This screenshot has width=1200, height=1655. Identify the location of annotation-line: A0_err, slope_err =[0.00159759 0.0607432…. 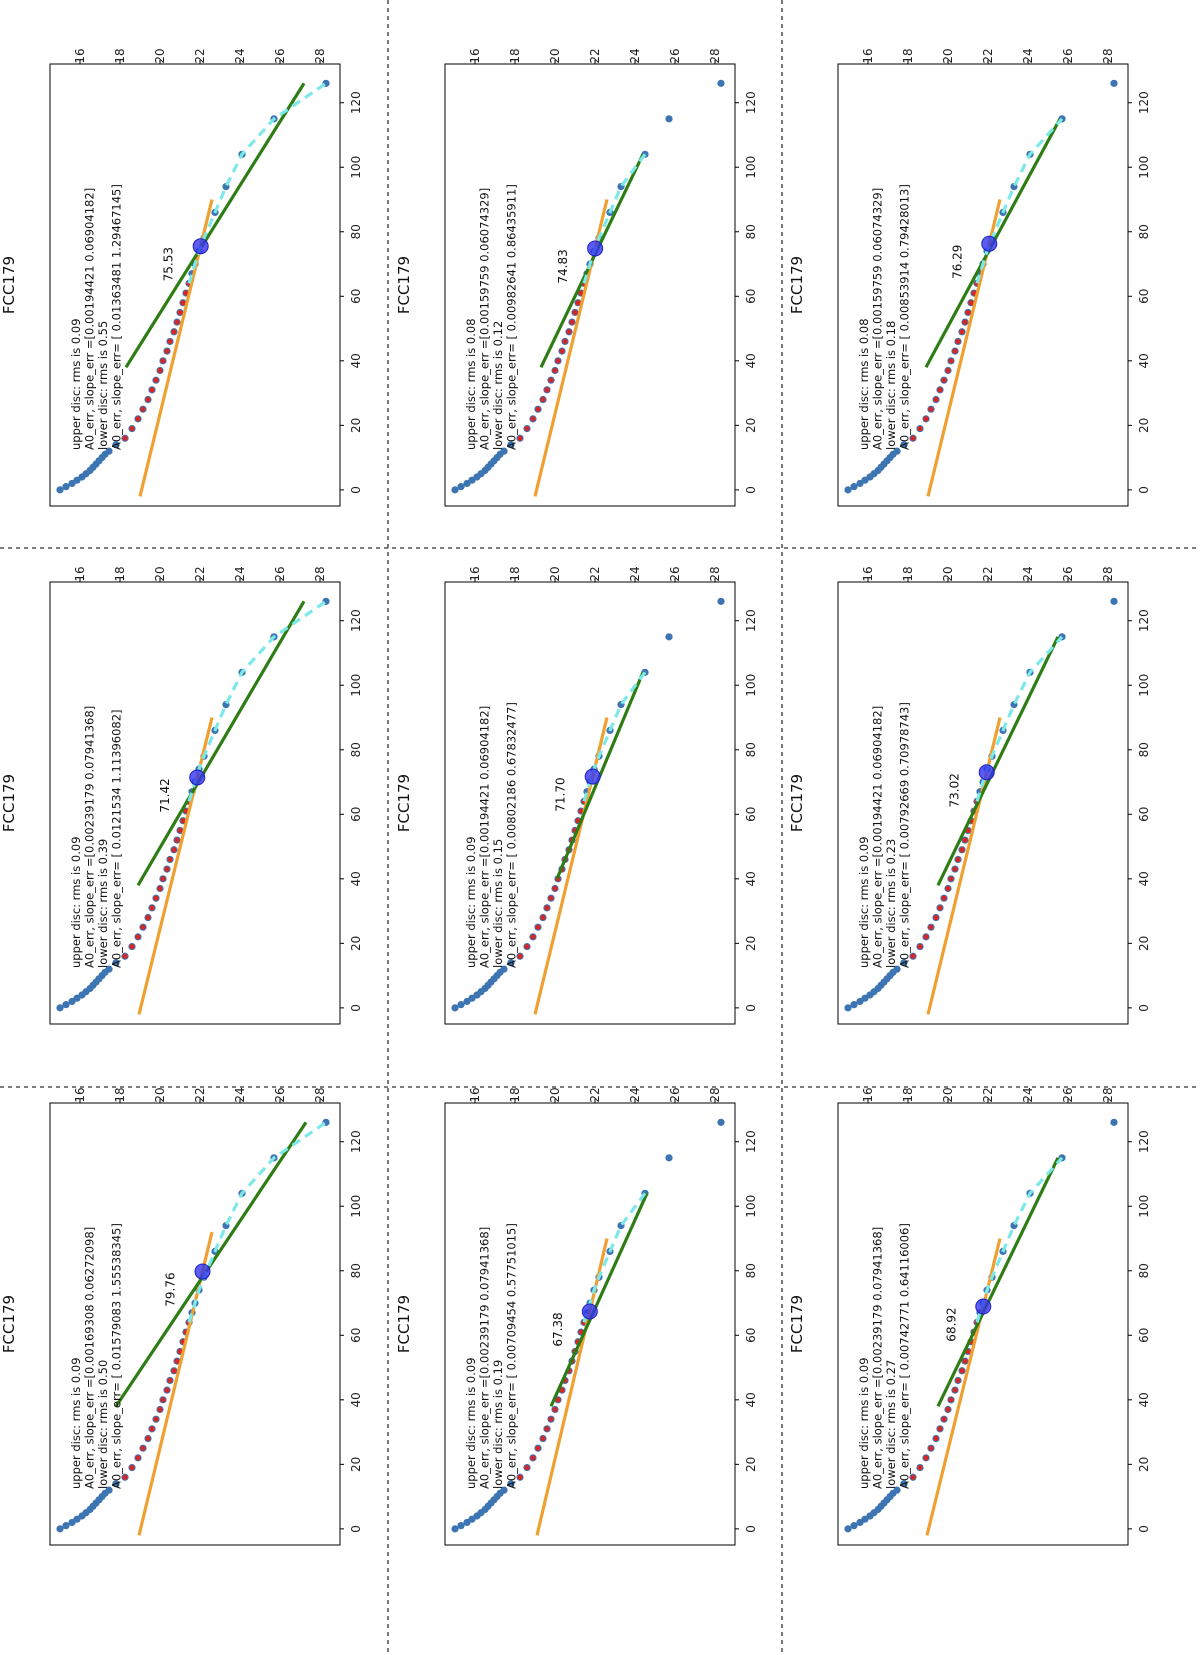
(485, 319).